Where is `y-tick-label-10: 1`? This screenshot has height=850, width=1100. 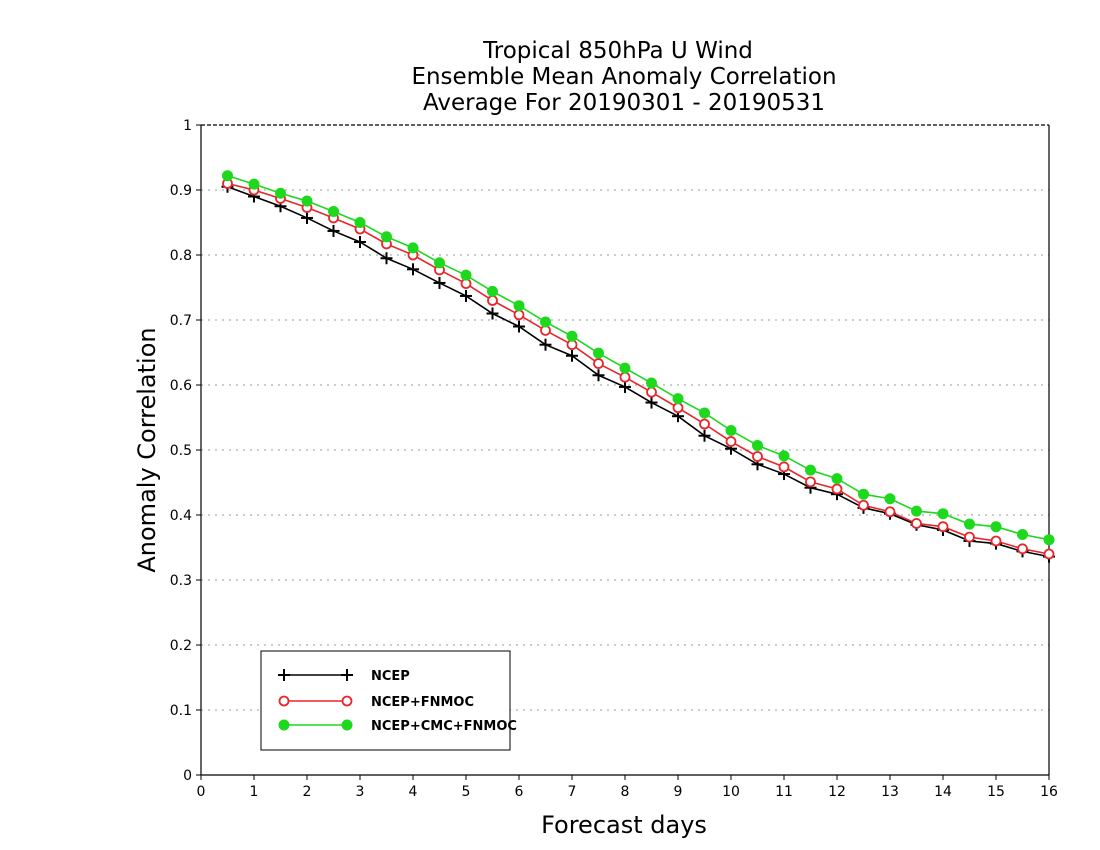 y-tick-label-10: 1 is located at coordinates (187, 126).